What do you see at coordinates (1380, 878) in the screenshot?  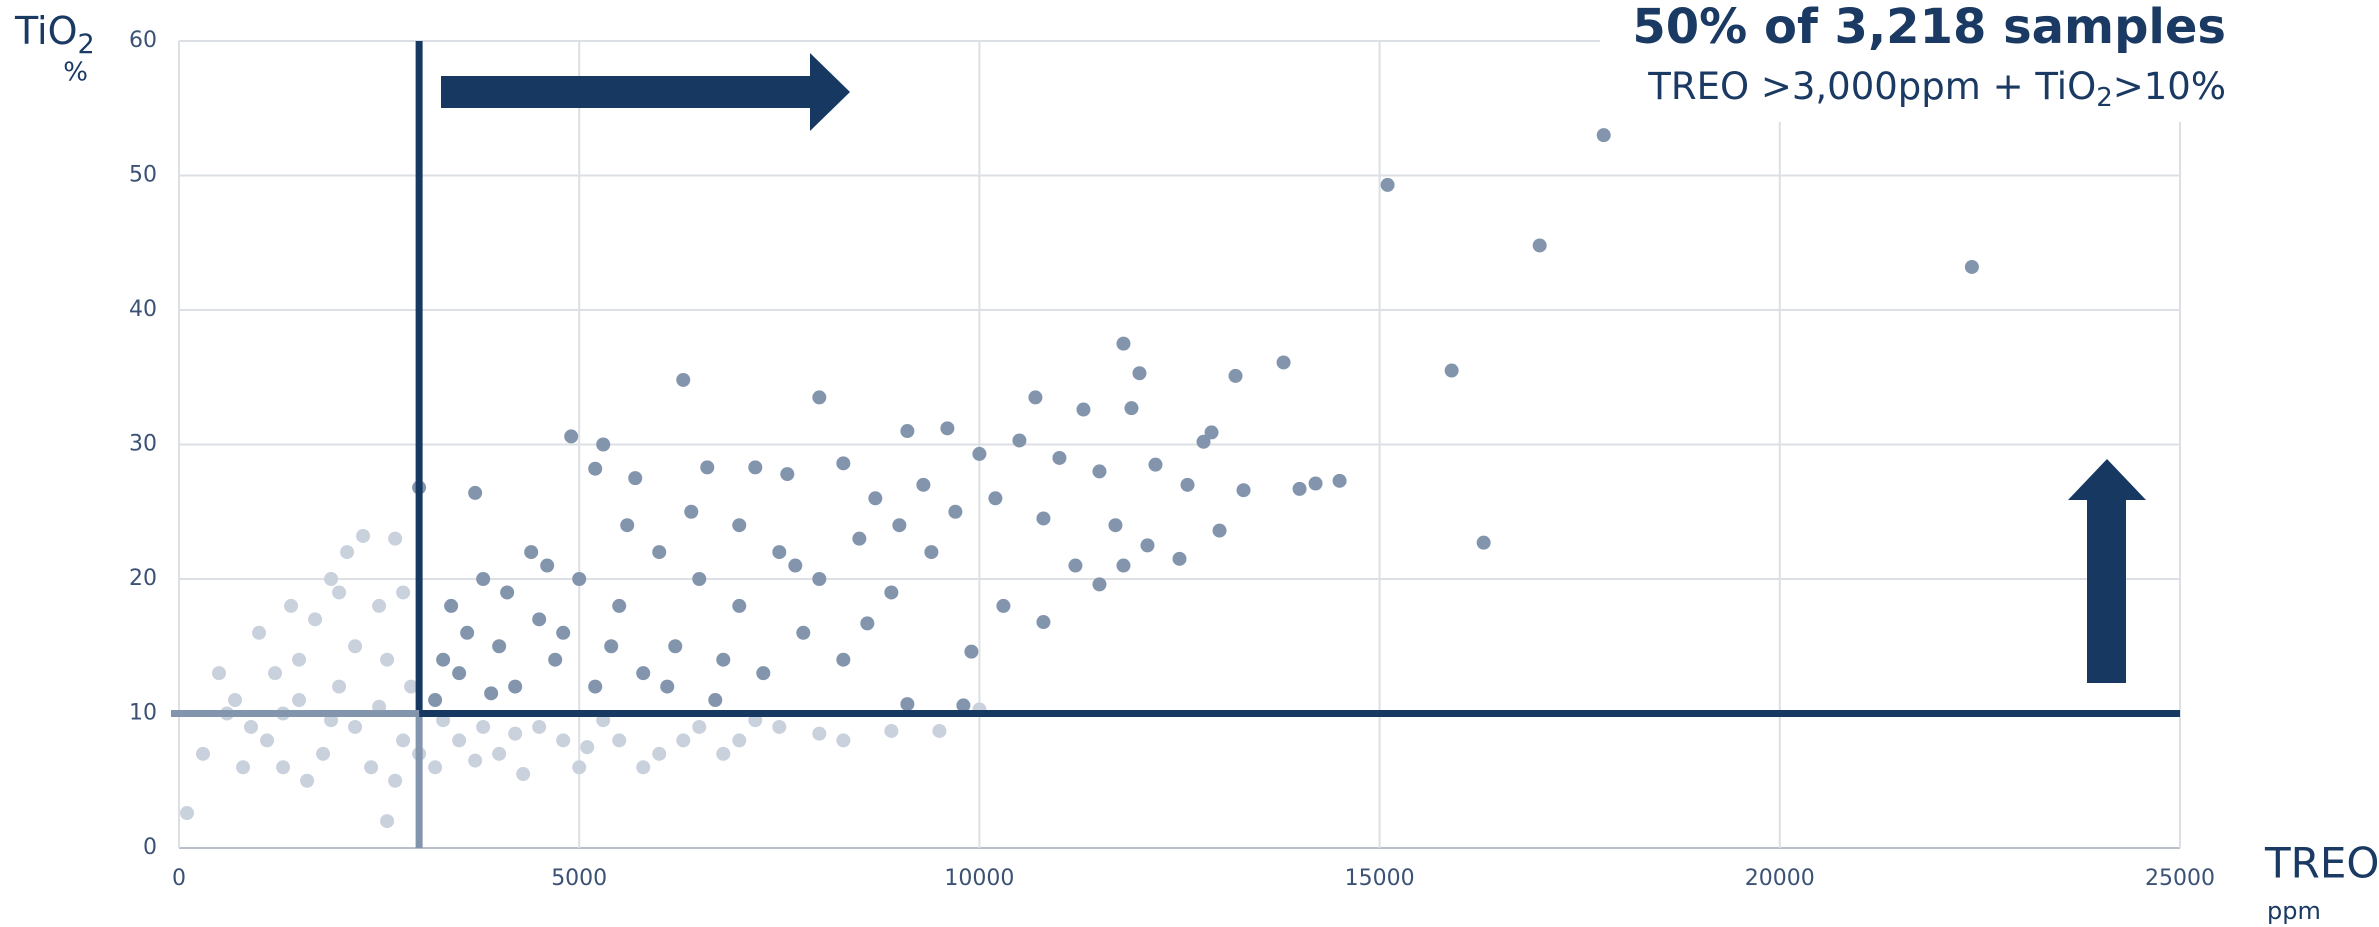 I see `x-tick-label: 15000` at bounding box center [1380, 878].